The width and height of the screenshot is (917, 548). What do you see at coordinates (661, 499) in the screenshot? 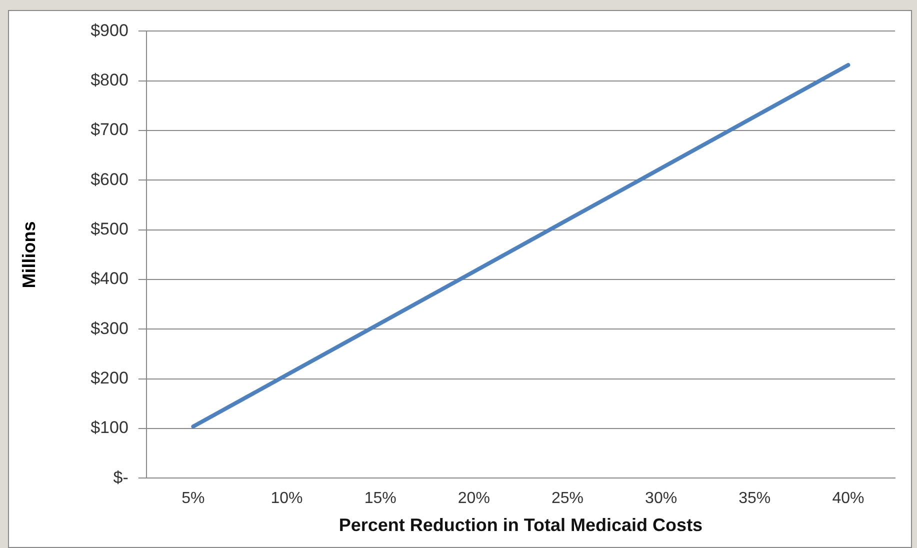
I see `x-tick-label: 30%` at bounding box center [661, 499].